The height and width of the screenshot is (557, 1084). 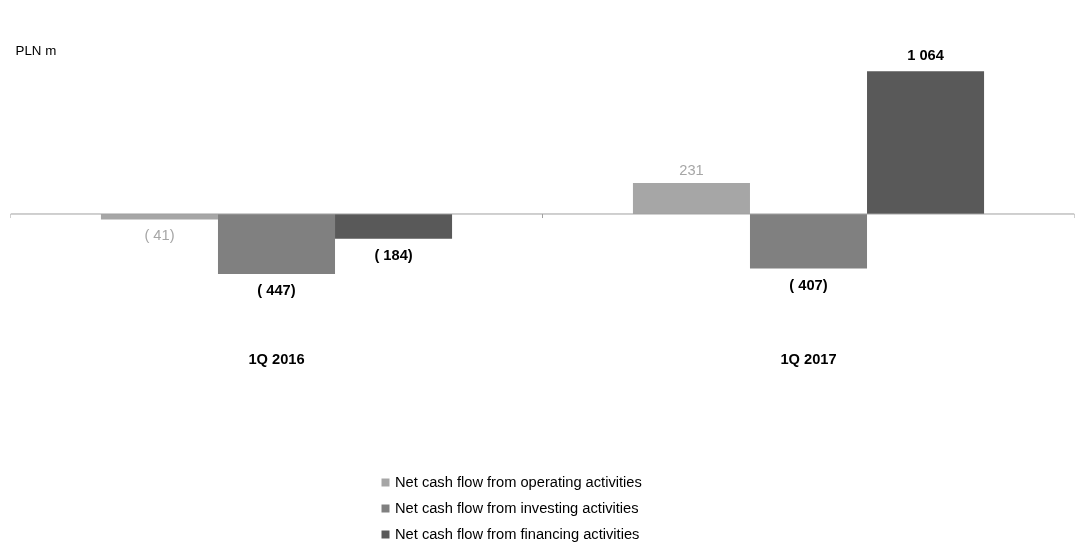 What do you see at coordinates (808, 284) in the screenshot?
I see `data-label: ( 407)` at bounding box center [808, 284].